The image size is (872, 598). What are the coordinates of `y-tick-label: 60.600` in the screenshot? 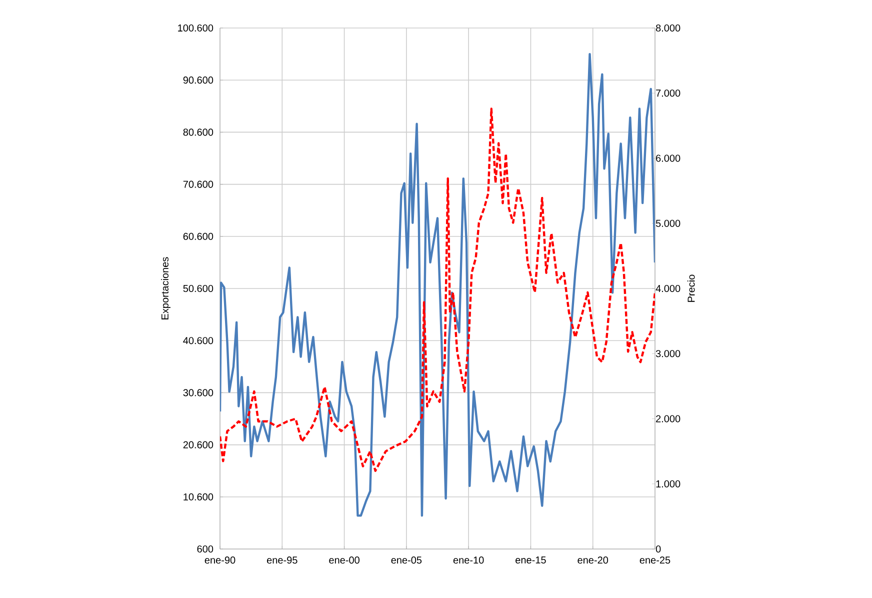 It's located at (198, 236).